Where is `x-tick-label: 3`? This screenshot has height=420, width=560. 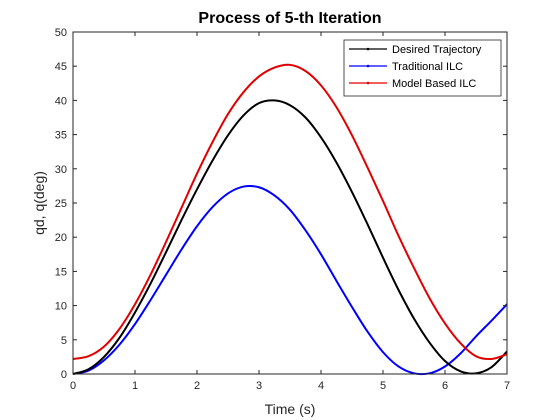
x-tick-label: 3 is located at coordinates (259, 386).